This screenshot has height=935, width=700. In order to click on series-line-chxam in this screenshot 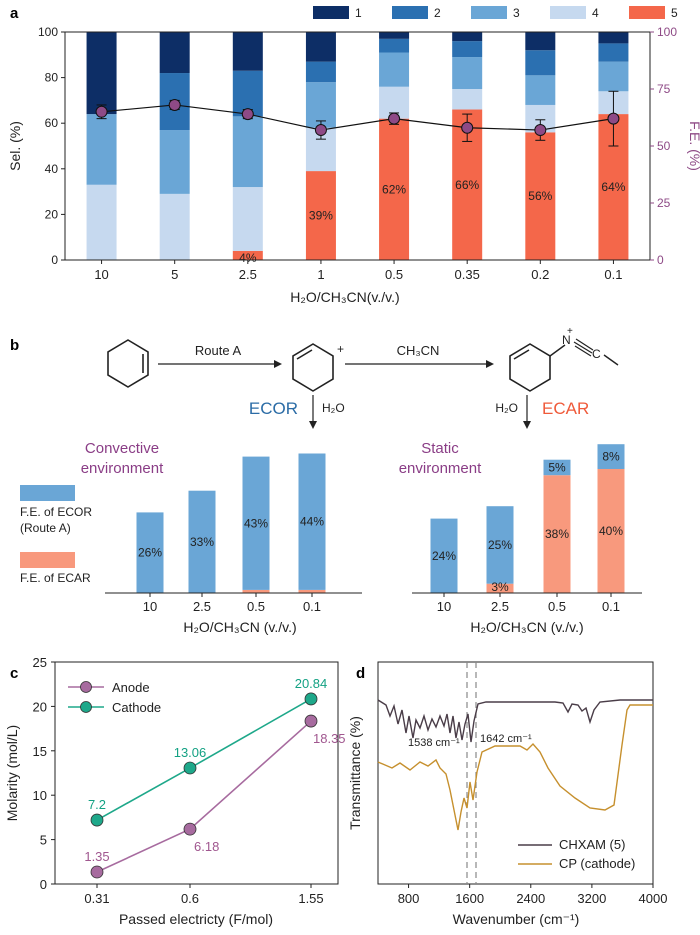, I will do `click(515, 721)`.